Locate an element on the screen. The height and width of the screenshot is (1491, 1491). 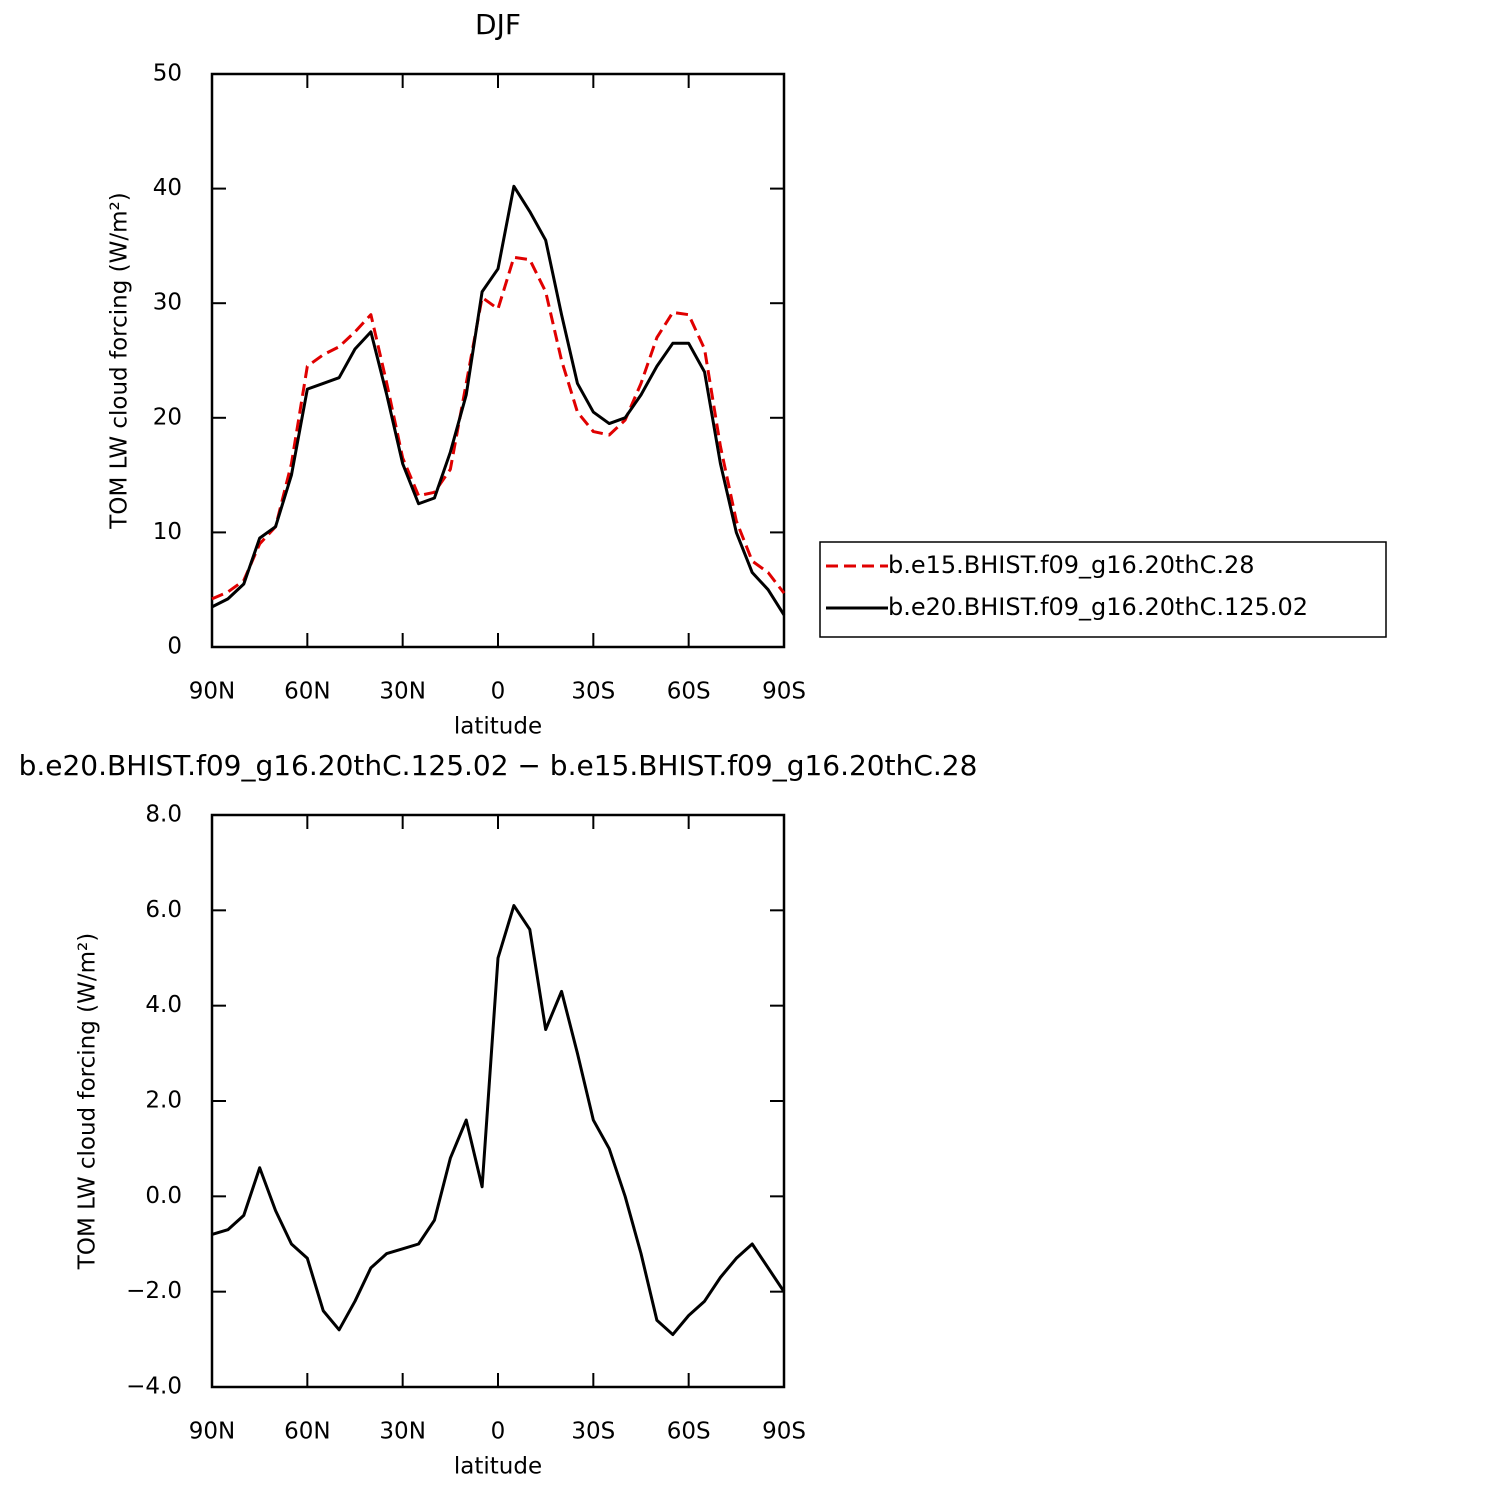
y-tick-label: 50 is located at coordinates (167, 74).